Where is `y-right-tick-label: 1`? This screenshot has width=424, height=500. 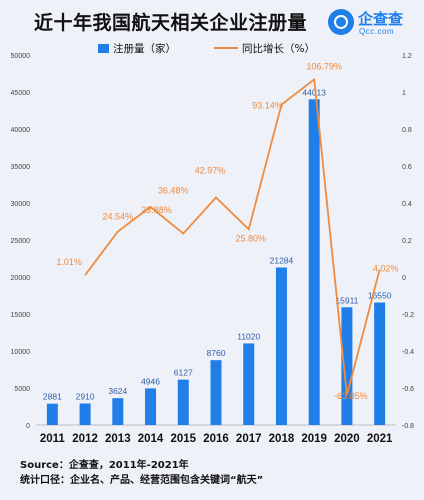 y-right-tick-label: 1 is located at coordinates (404, 93).